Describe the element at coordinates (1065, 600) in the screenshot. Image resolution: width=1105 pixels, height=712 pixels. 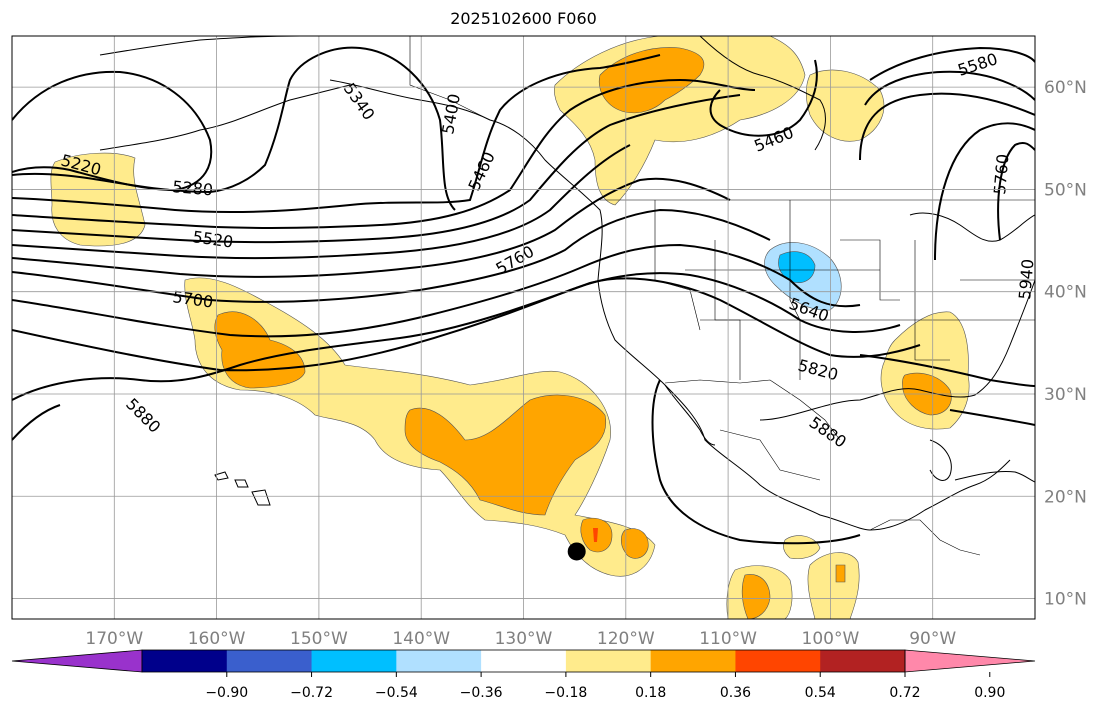
I see `latitude-label: 10°N` at that location.